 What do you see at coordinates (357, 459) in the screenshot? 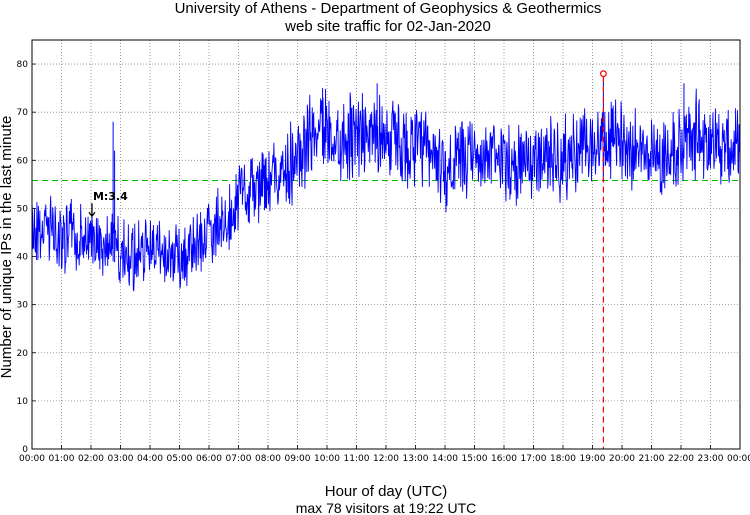
I see `x-tick-label: 11:00` at bounding box center [357, 459].